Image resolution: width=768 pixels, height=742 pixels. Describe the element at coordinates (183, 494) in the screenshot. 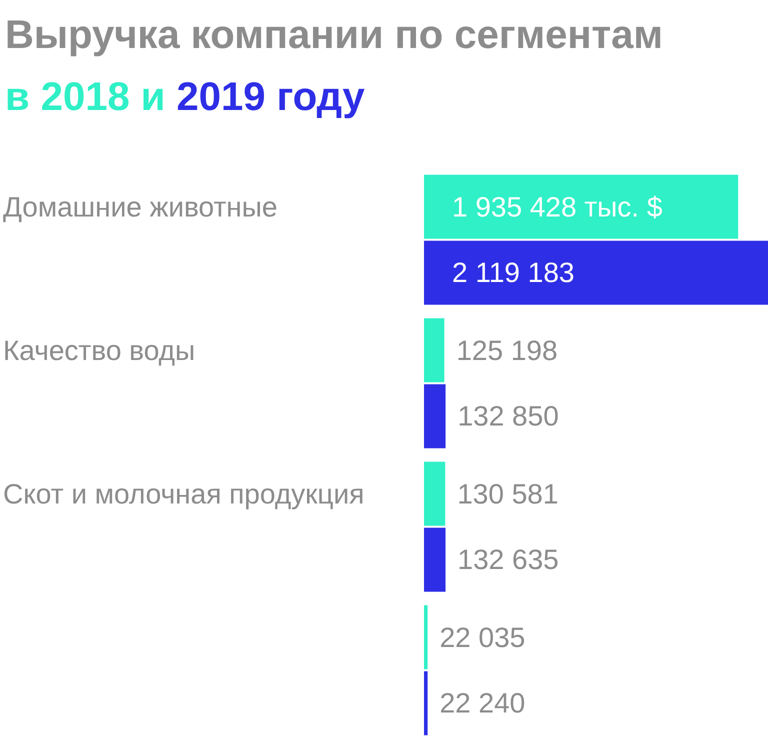

I see `y-tick-label: Скот и молочная продукция` at that location.